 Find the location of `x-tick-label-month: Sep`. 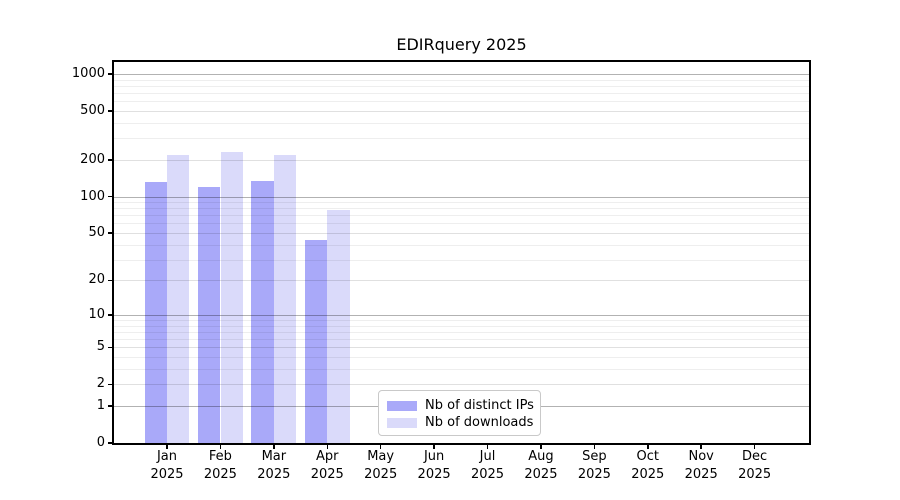

x-tick-label-month: Sep is located at coordinates (594, 456).